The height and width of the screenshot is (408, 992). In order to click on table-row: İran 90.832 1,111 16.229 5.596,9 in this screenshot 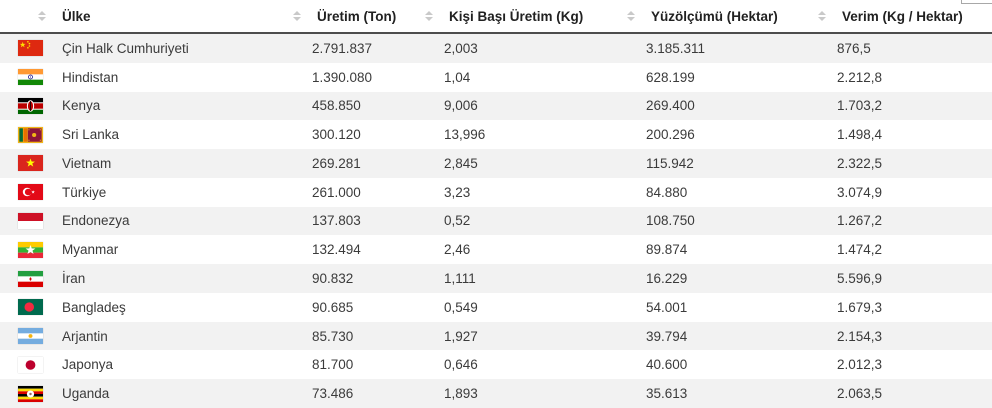, I will do `click(496, 278)`.